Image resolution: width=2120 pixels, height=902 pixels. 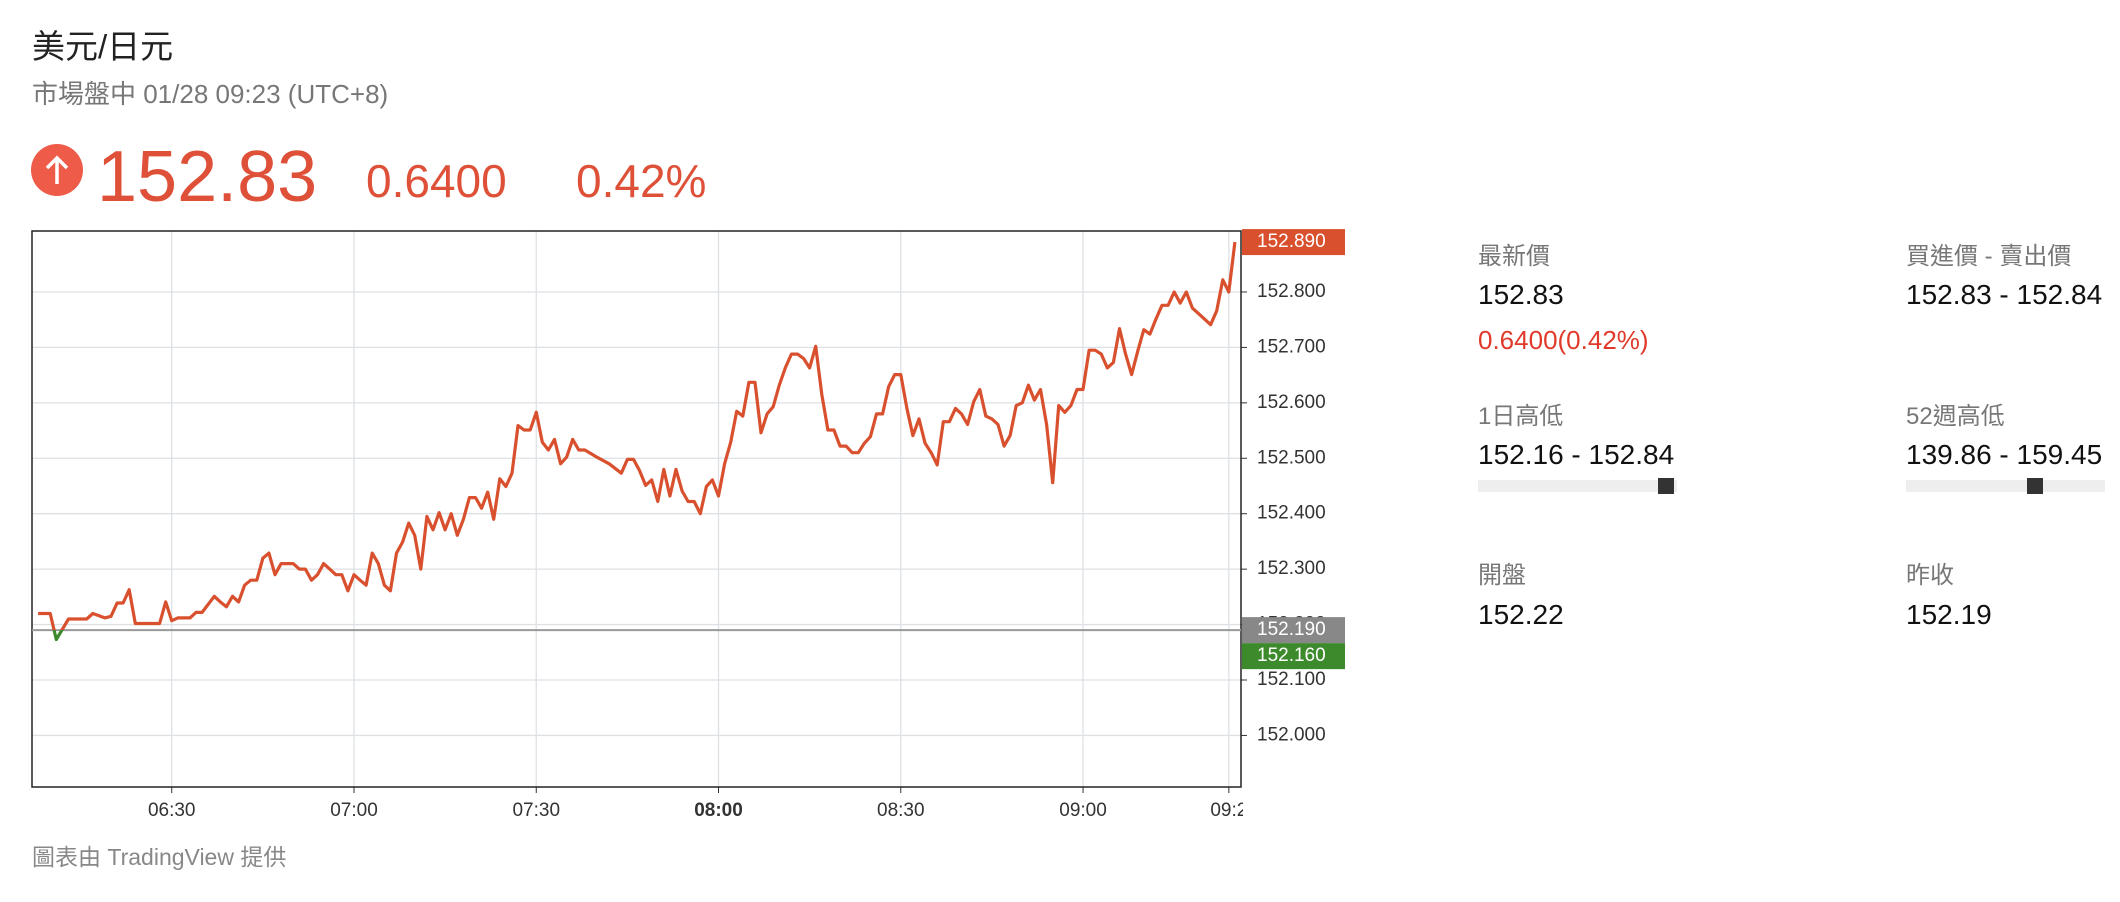 What do you see at coordinates (57, 170) in the screenshot?
I see `up-arrow-icon` at bounding box center [57, 170].